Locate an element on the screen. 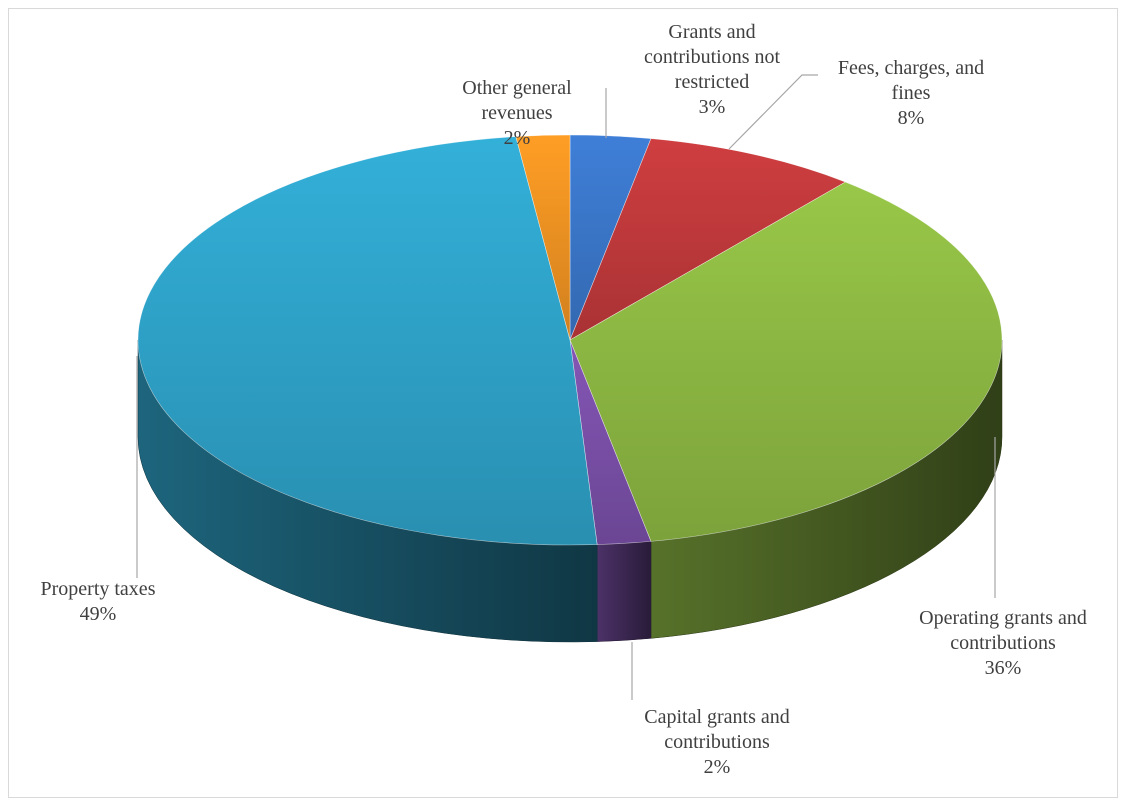 The height and width of the screenshot is (806, 1127). slice-category-label-1: Fees, charges, and is located at coordinates (911, 68).